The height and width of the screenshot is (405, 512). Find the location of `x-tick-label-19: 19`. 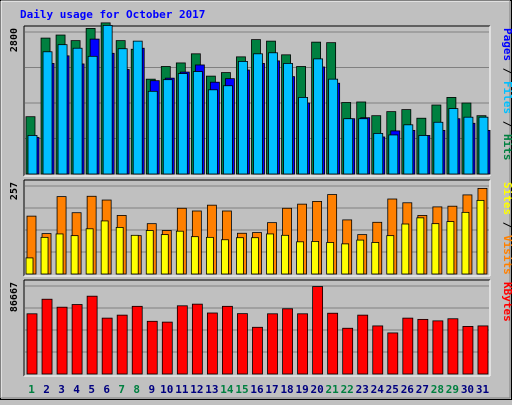

x-tick-label-19: 19 is located at coordinates (301, 389).